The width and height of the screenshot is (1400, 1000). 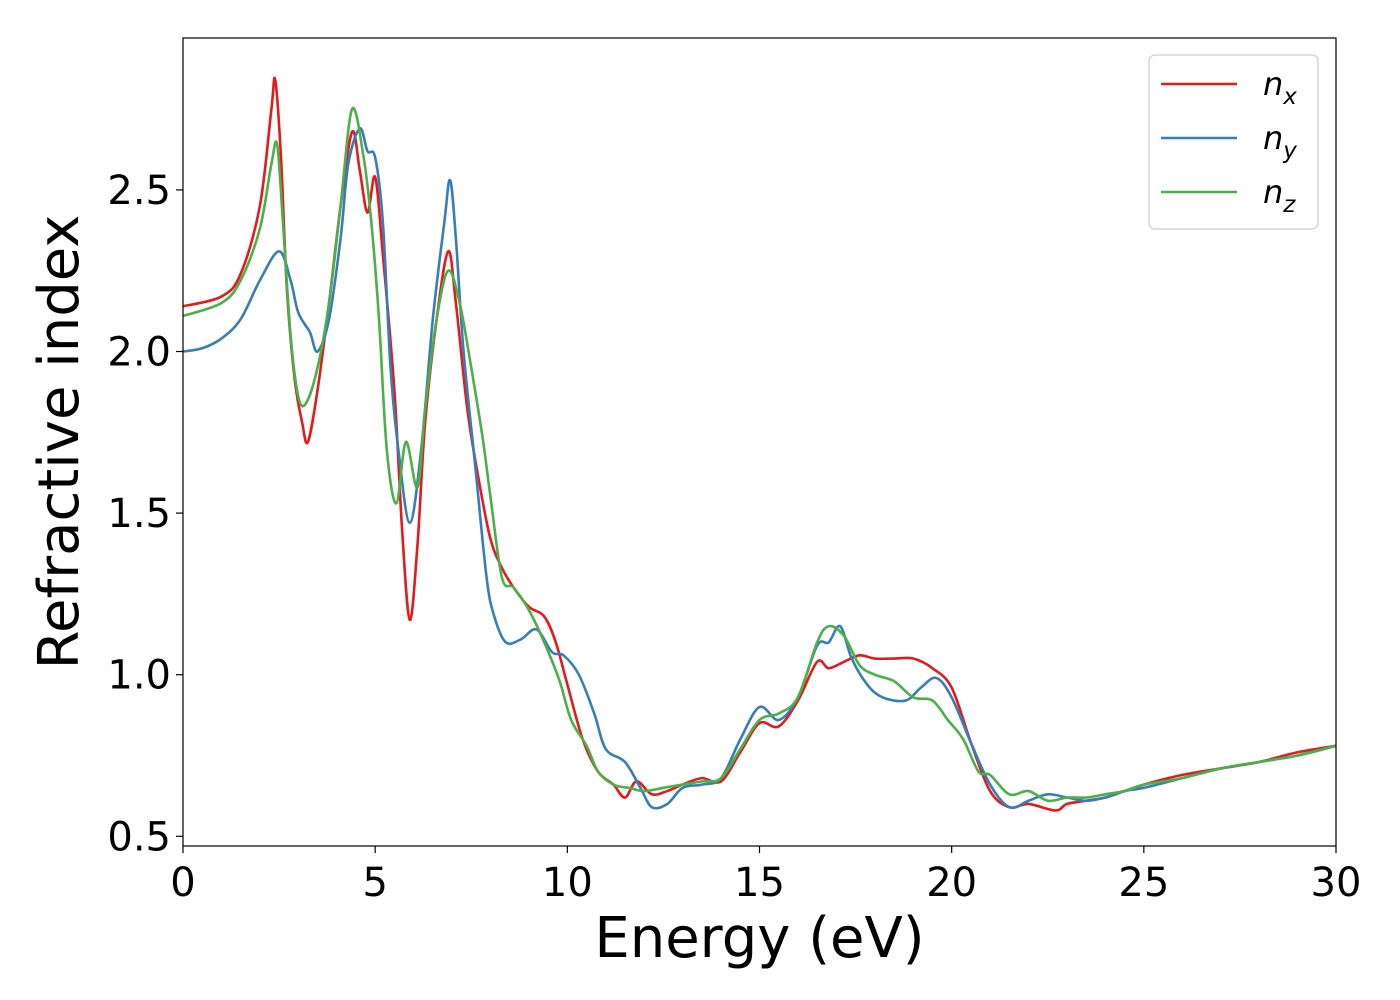 I want to click on y-axis-label: Refractive index, so click(x=59, y=442).